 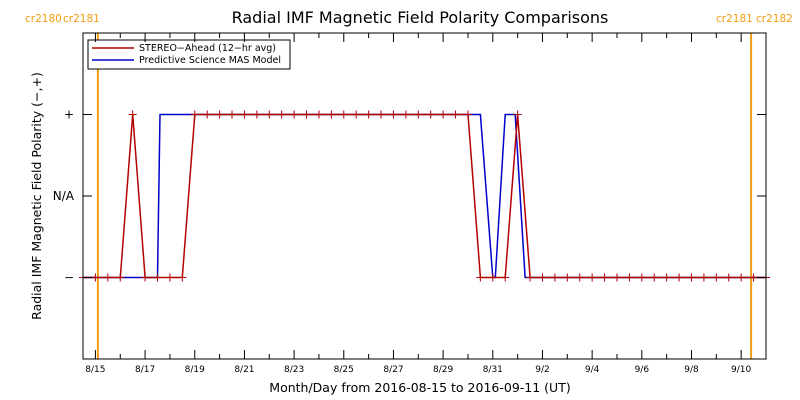 What do you see at coordinates (592, 370) in the screenshot?
I see `x-tick-label: 9/4` at bounding box center [592, 370].